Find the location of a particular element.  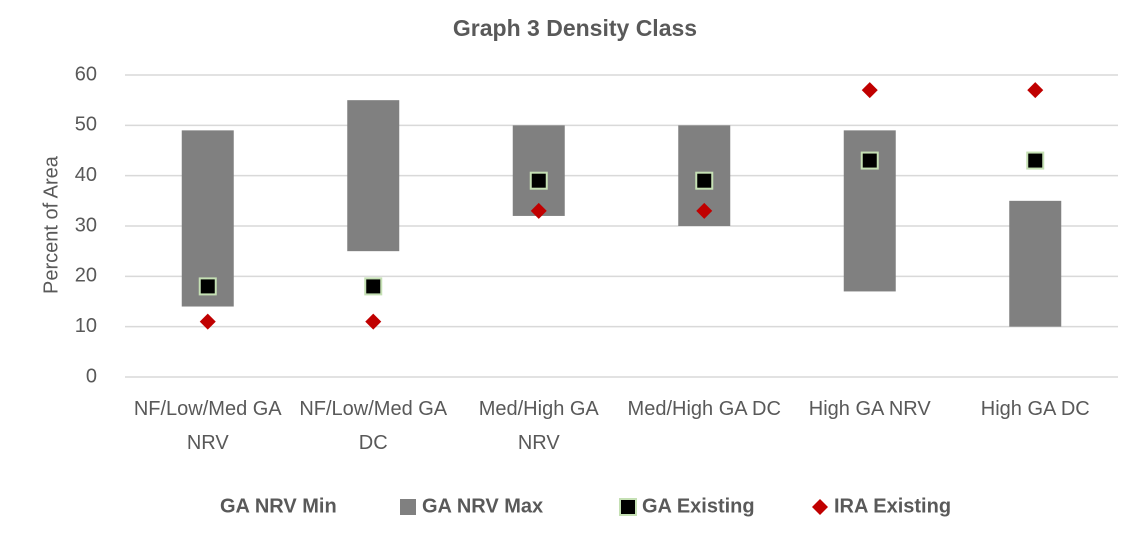

y-tick-label: 30 is located at coordinates (86, 225).